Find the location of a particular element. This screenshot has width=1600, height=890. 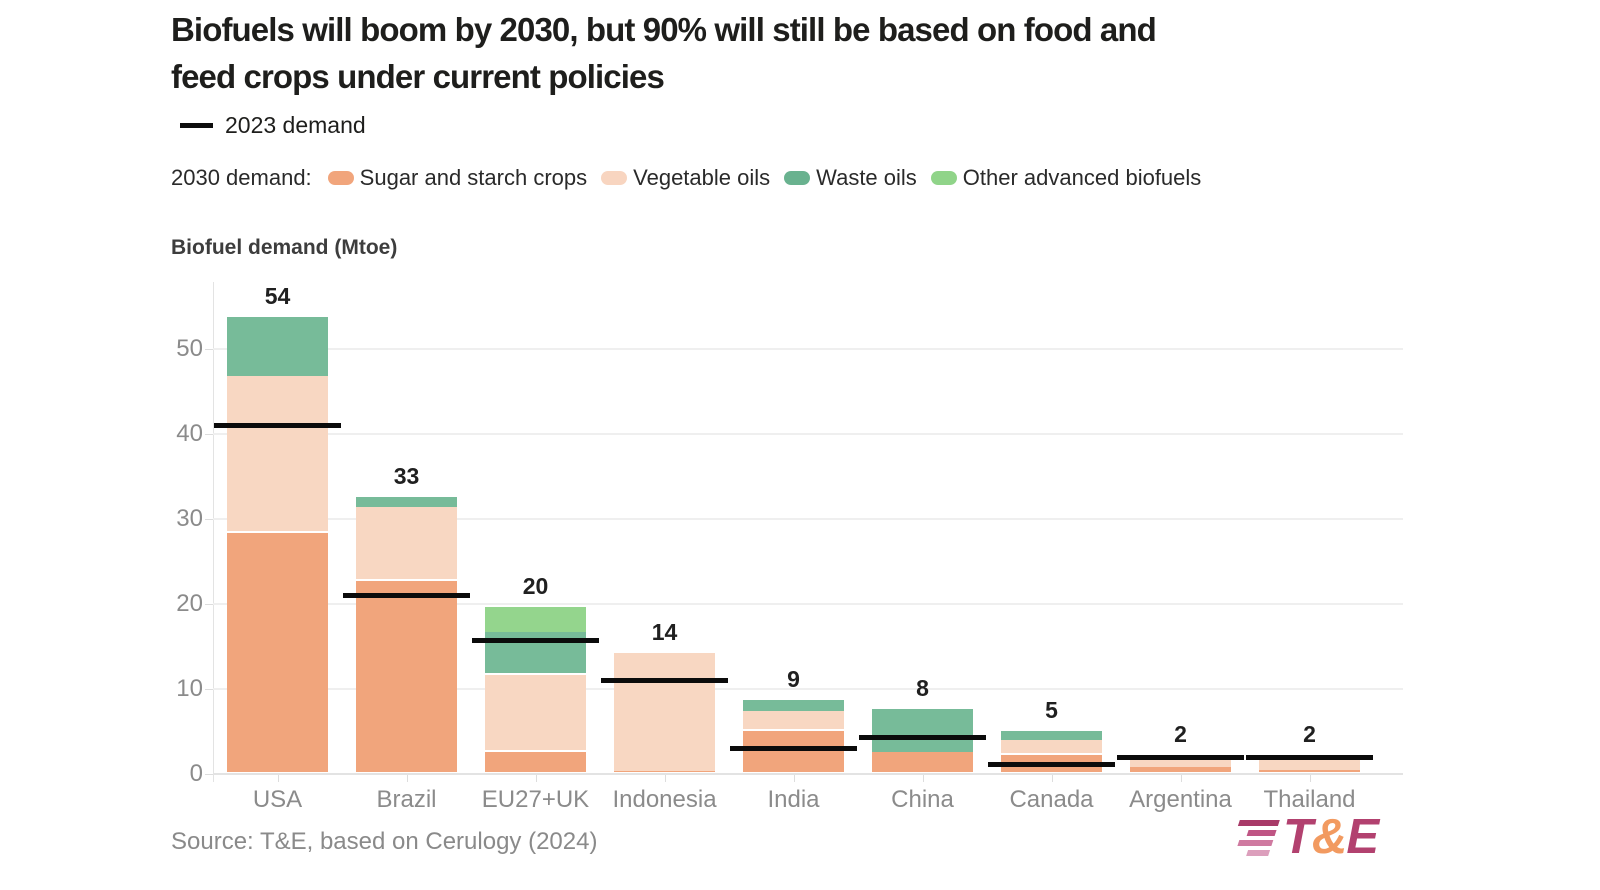

y-axis-title: Biofuel demand (Mtoe) is located at coordinates (284, 247).